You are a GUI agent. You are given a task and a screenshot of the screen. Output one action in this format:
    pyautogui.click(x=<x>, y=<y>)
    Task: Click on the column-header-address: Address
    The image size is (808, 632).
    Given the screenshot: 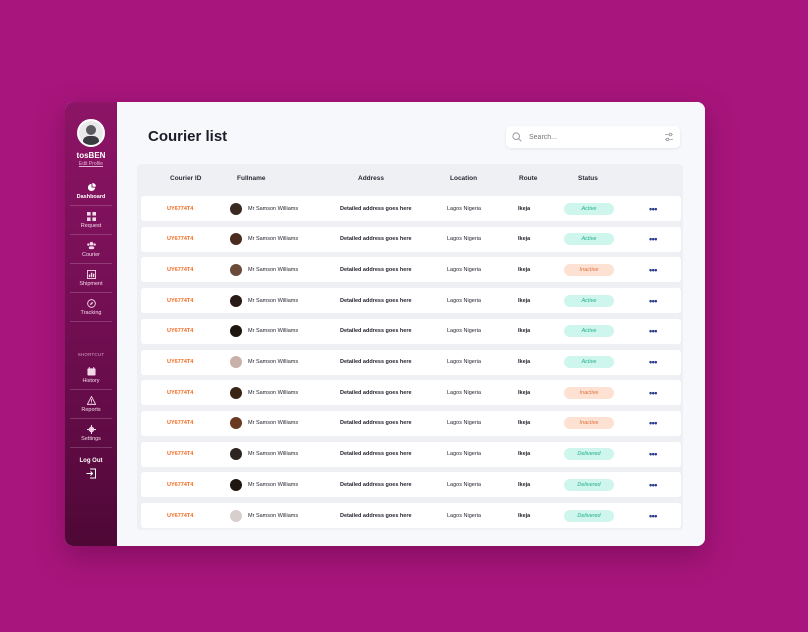 What is the action you would take?
    pyautogui.click(x=371, y=178)
    